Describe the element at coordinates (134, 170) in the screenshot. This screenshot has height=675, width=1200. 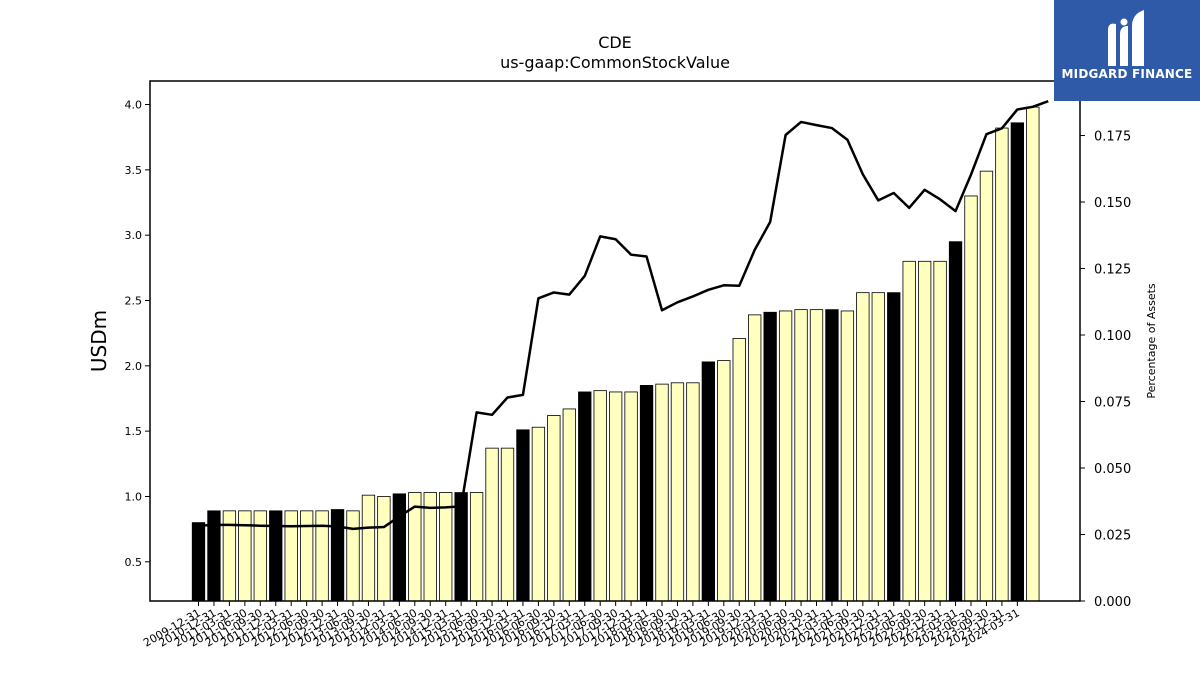
I see `y-tick-label-6: 3.5` at that location.